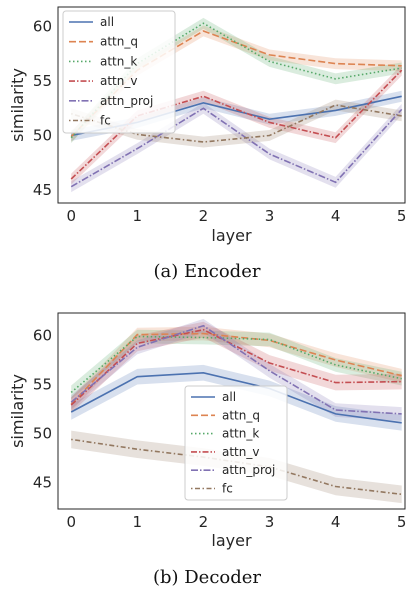 Image resolution: width=414 pixels, height=592 pixels. Describe the element at coordinates (42, 336) in the screenshot. I see `decoder-y-tick-label: 60` at that location.